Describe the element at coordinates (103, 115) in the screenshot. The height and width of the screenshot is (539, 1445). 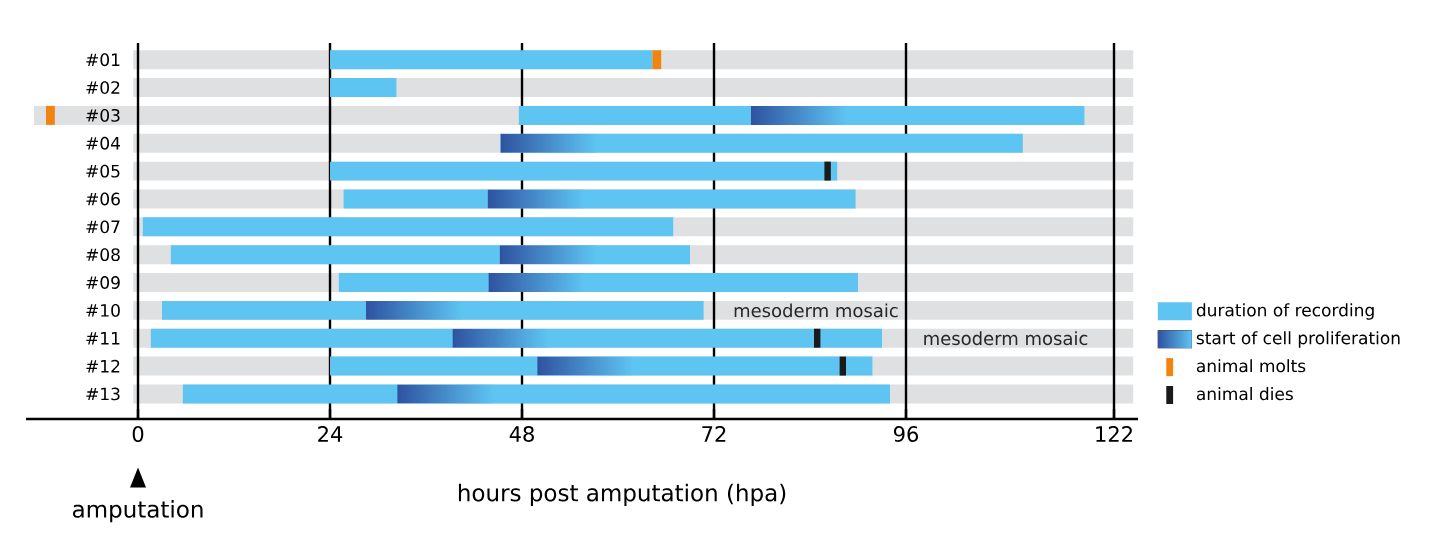
I see `y-tick-label: #03` at that location.